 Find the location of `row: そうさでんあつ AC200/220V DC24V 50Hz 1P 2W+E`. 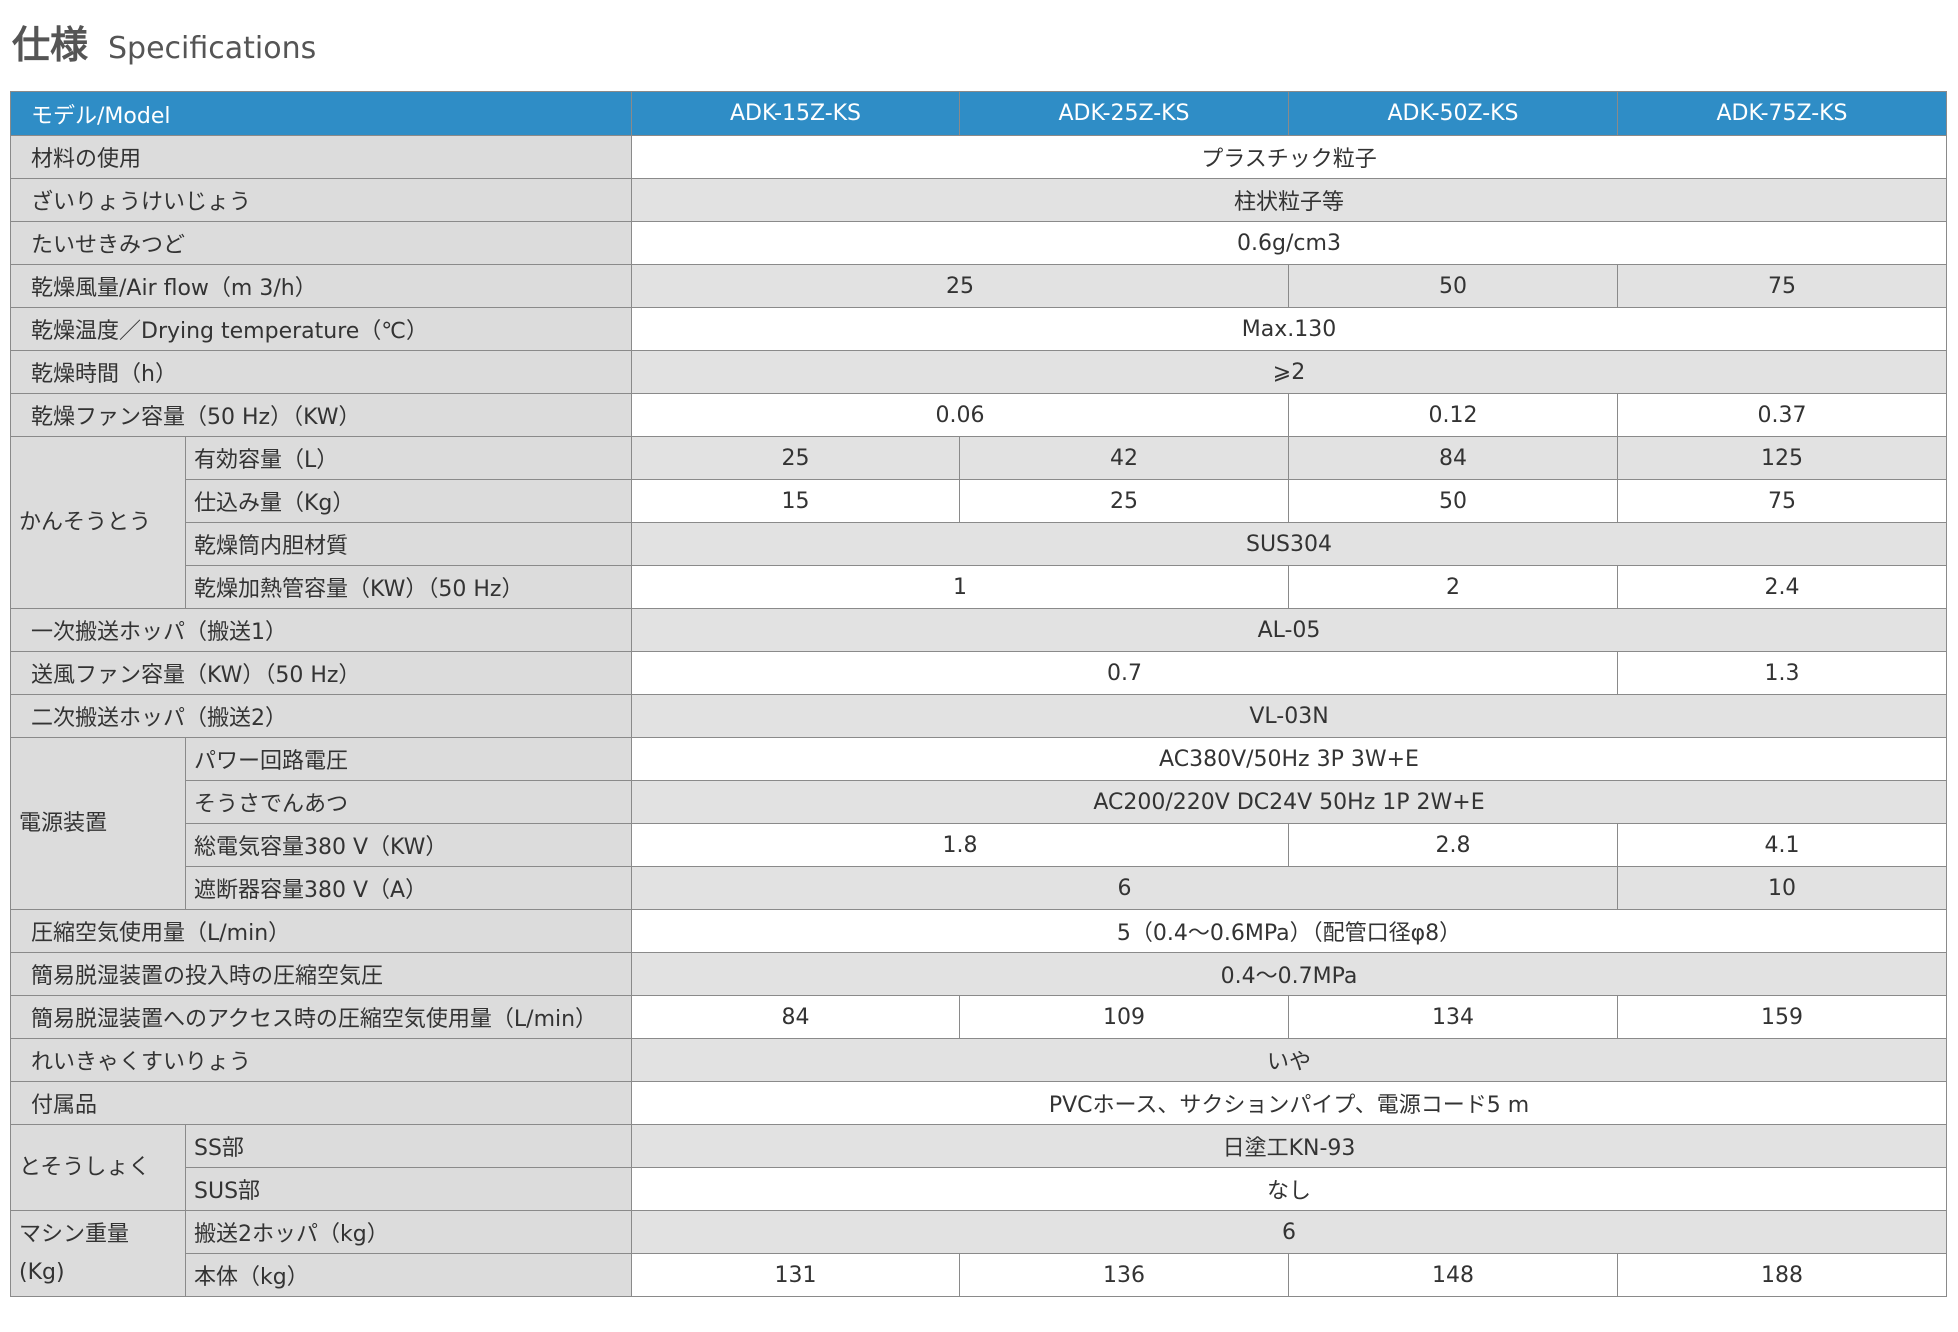

row: そうさでんあつ AC200/220V DC24V 50Hz 1P 2W+E is located at coordinates (979, 802).